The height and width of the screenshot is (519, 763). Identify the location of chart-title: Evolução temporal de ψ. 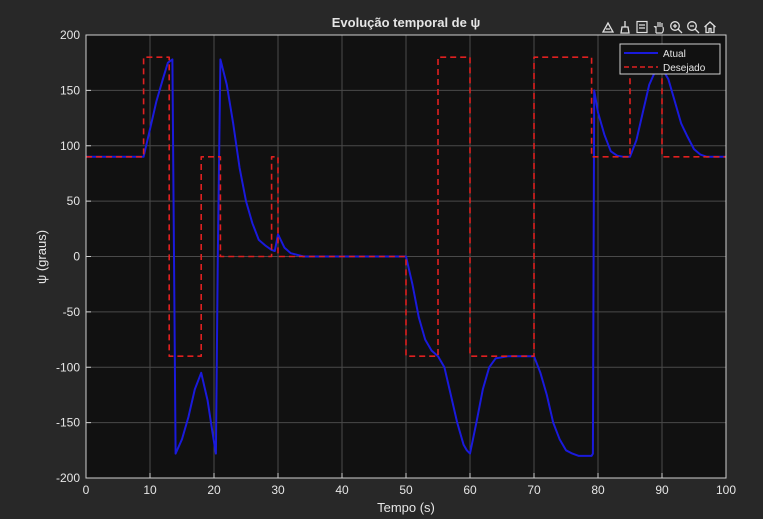
(406, 22).